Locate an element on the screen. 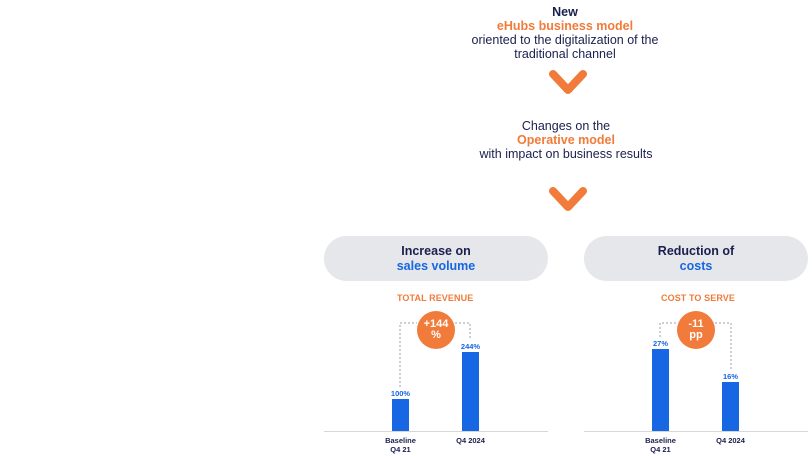 The width and height of the screenshot is (812, 456). cost-badge-value: -11 is located at coordinates (696, 324).